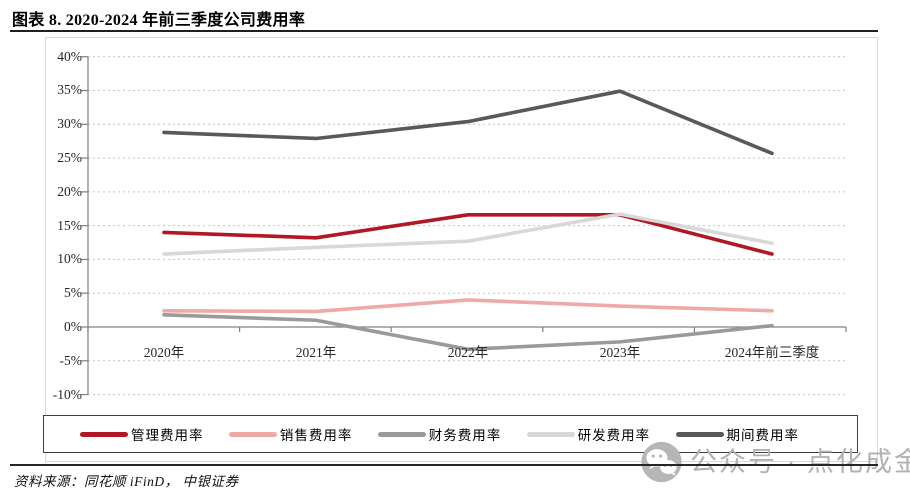 The image size is (910, 495). Describe the element at coordinates (620, 352) in the screenshot. I see `x-axis-label: 2023年` at that location.